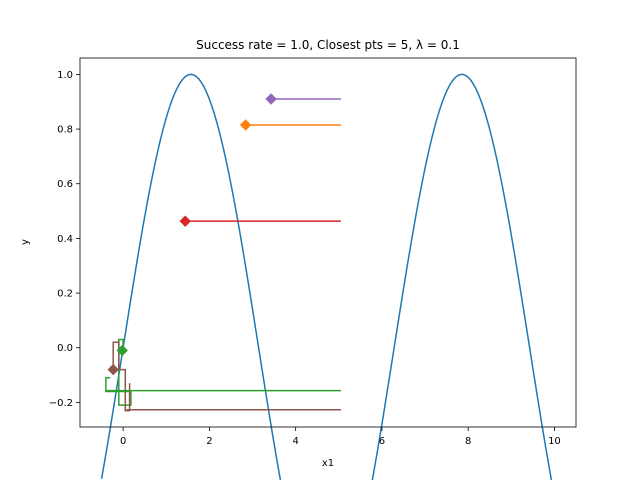 Image resolution: width=640 pixels, height=480 pixels. I want to click on x-tick-label: 8, so click(468, 441).